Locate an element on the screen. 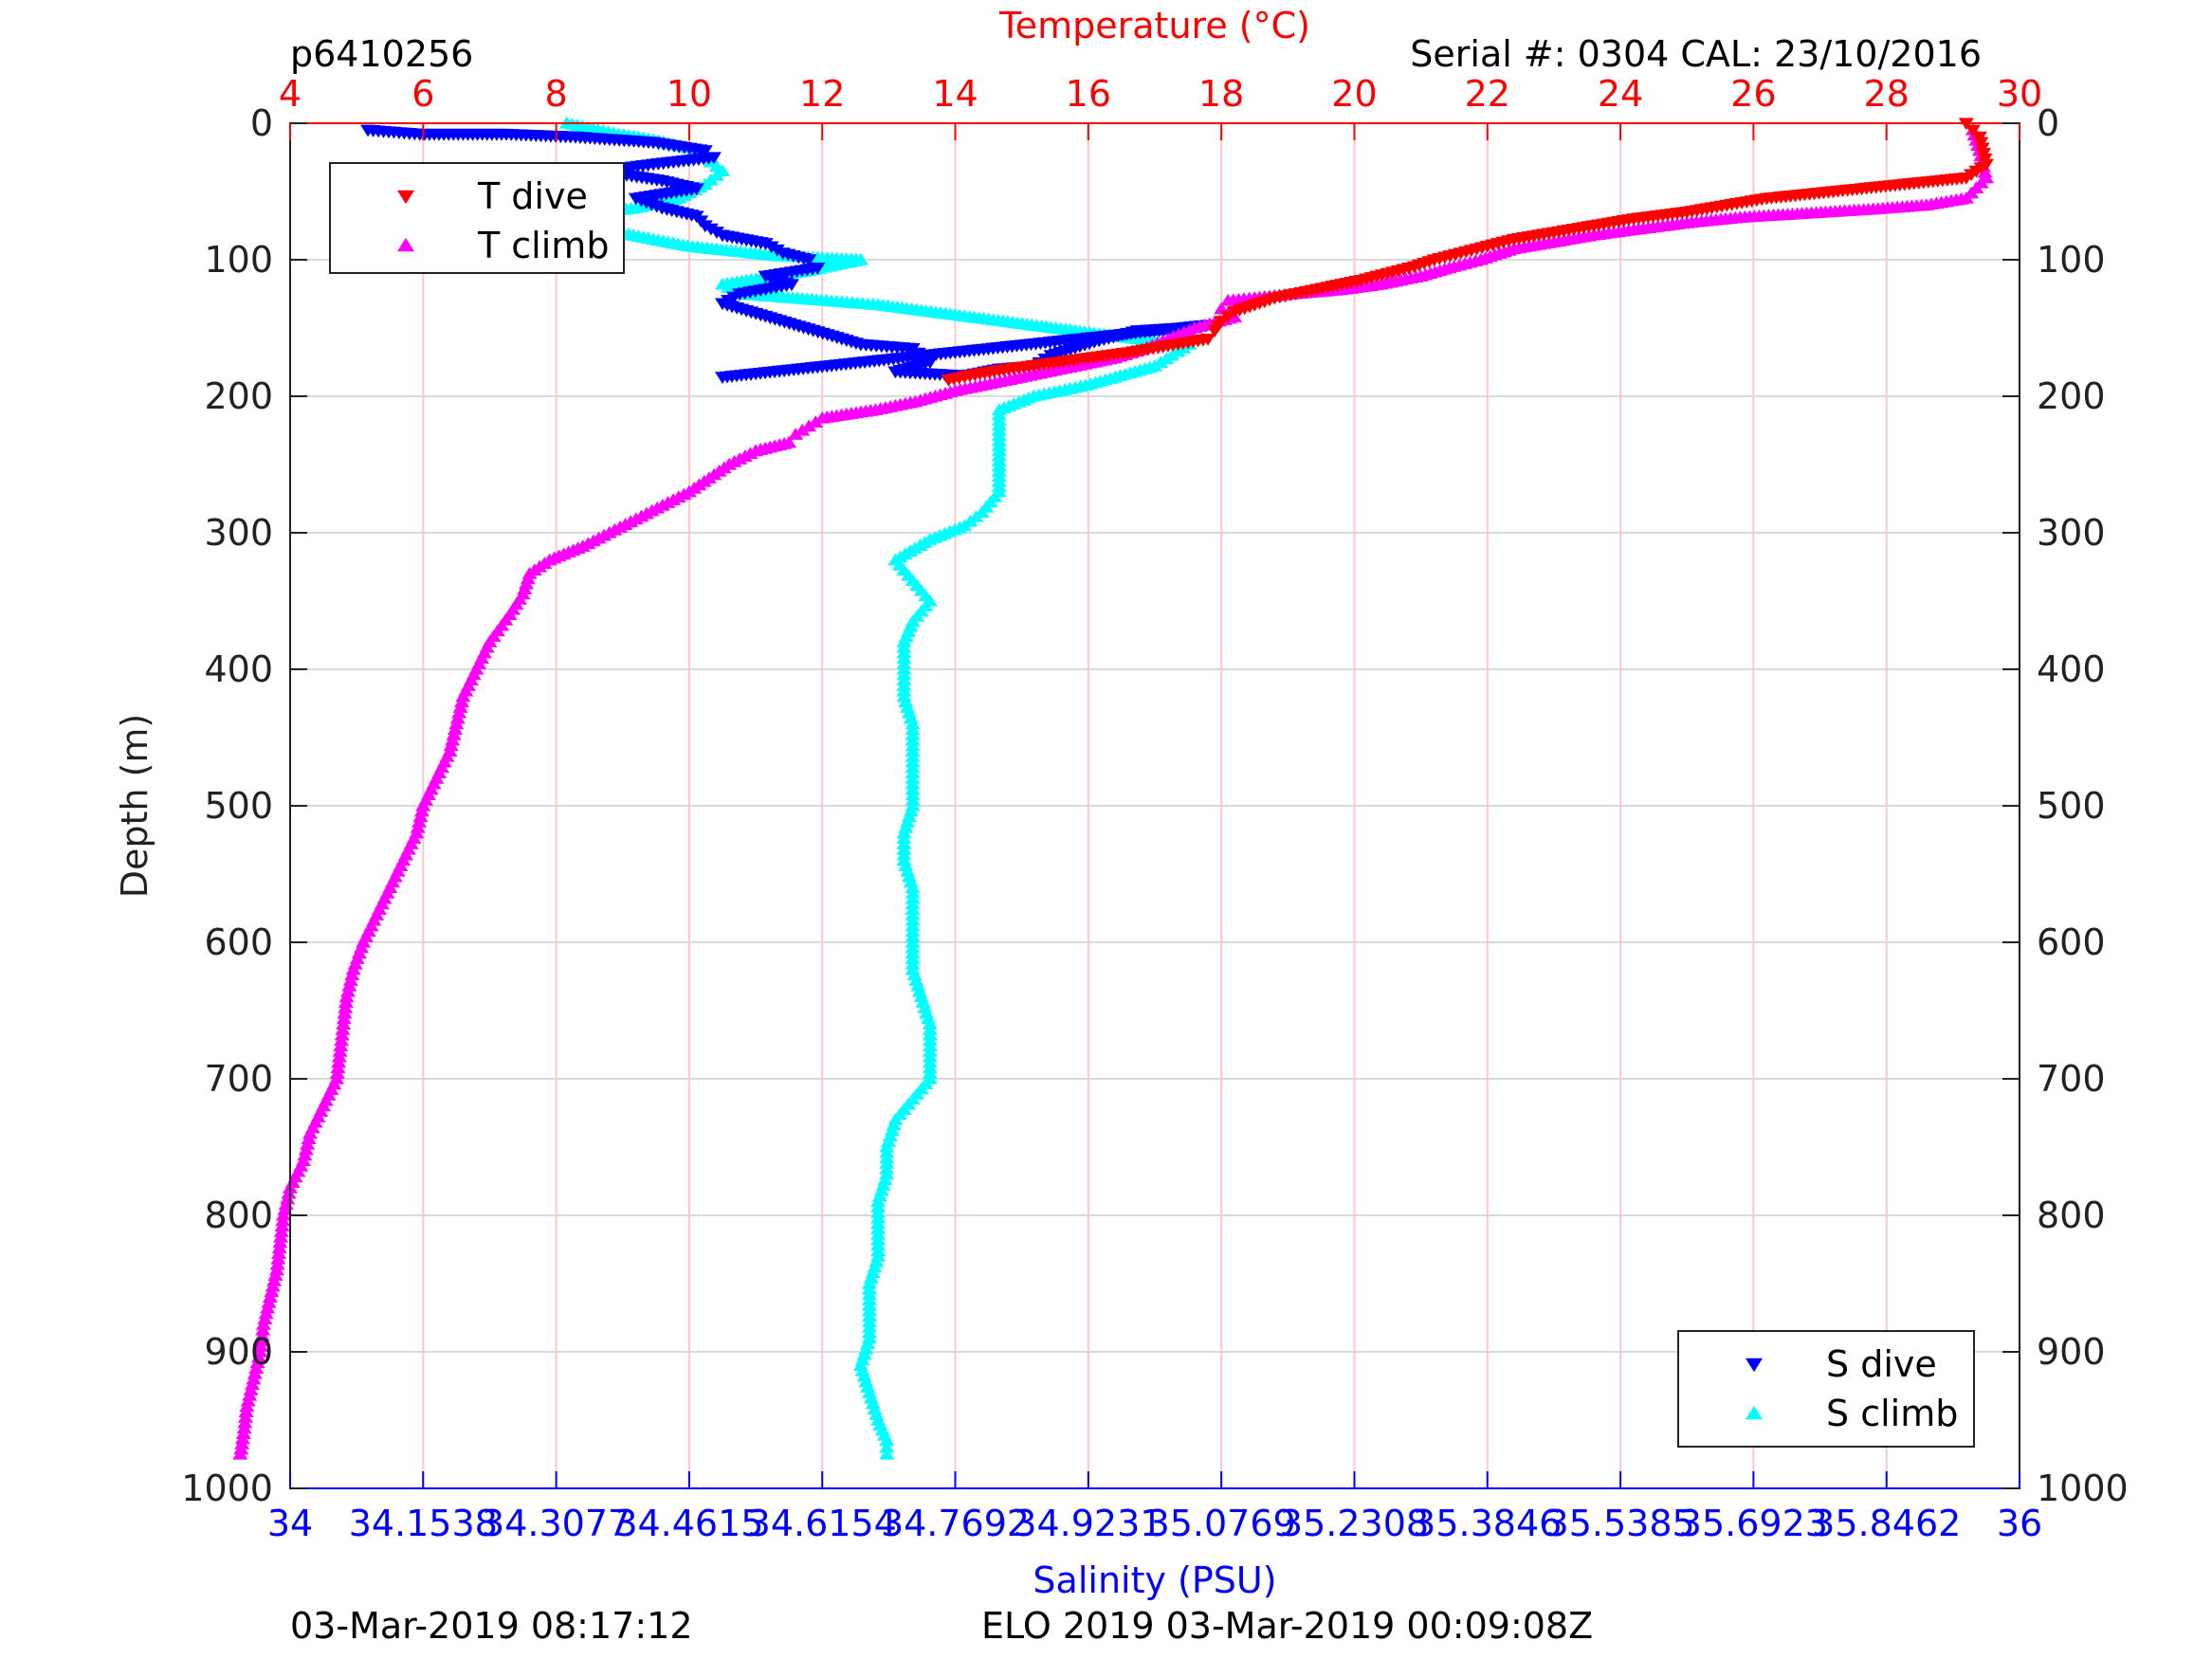 Image resolution: width=2212 pixels, height=1659 pixels. depth-tick-label-left: 1000 is located at coordinates (227, 1488).